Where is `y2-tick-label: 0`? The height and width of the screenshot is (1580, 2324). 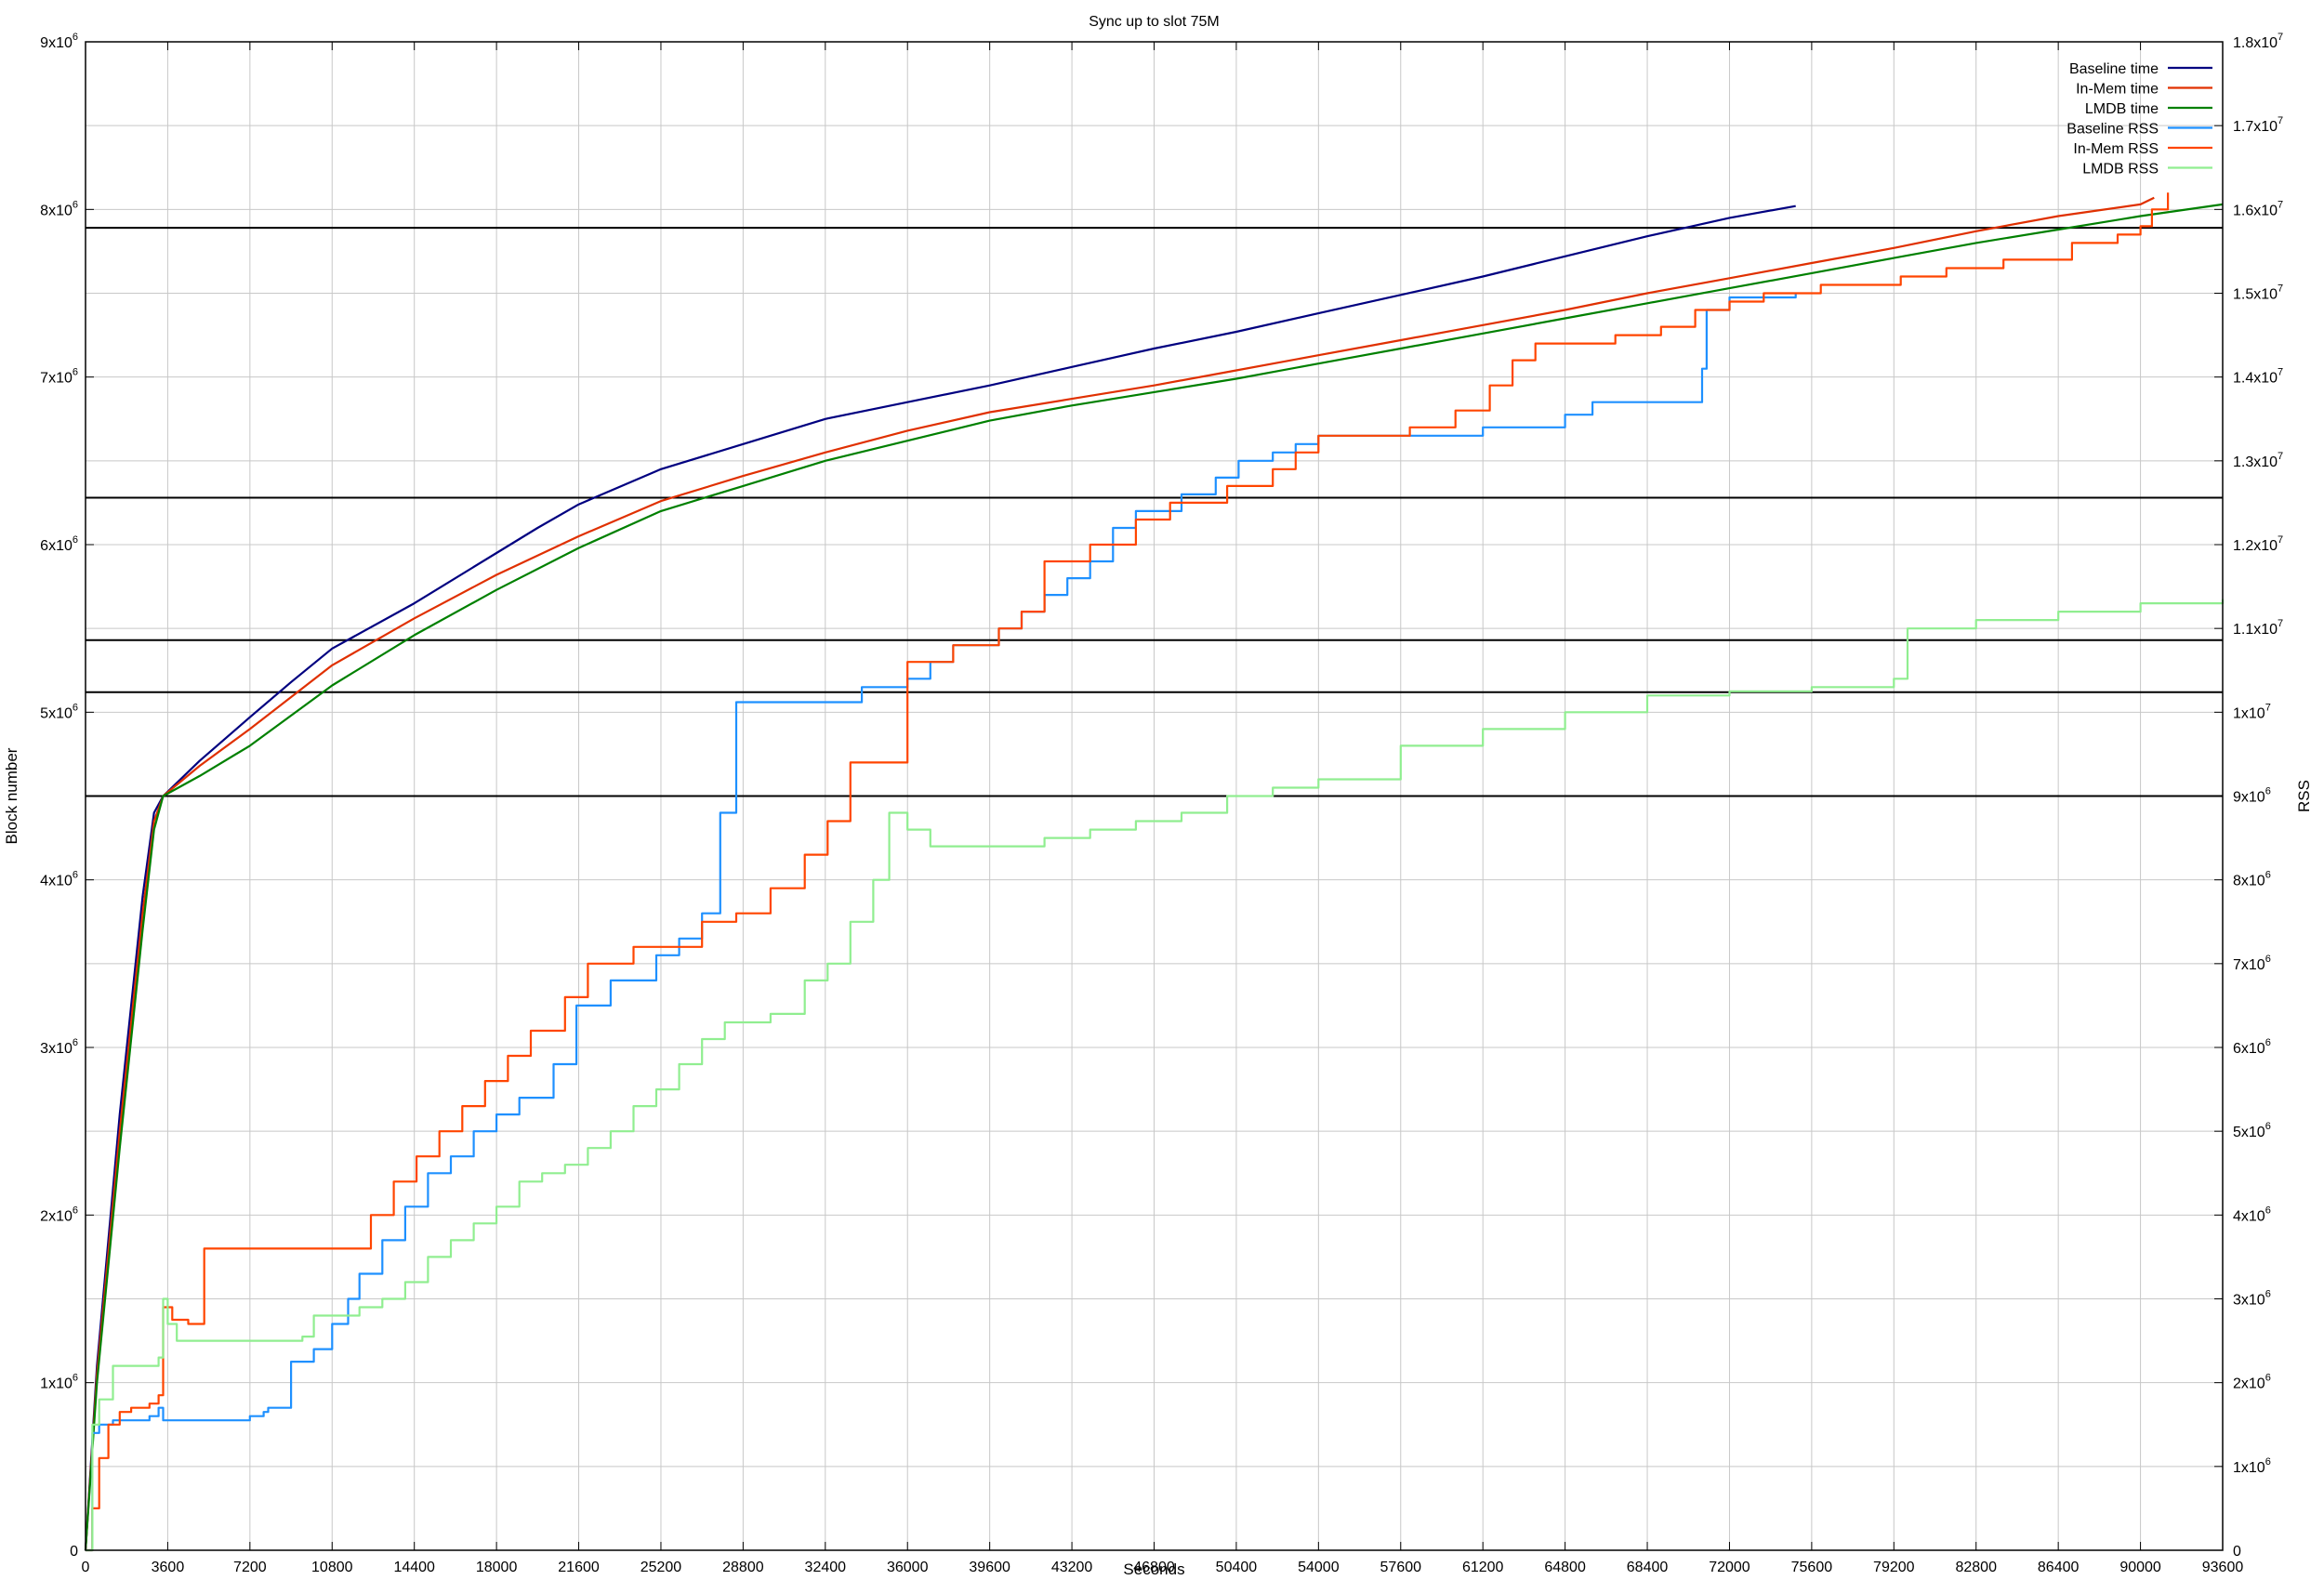 y2-tick-label: 0 is located at coordinates (2237, 1552).